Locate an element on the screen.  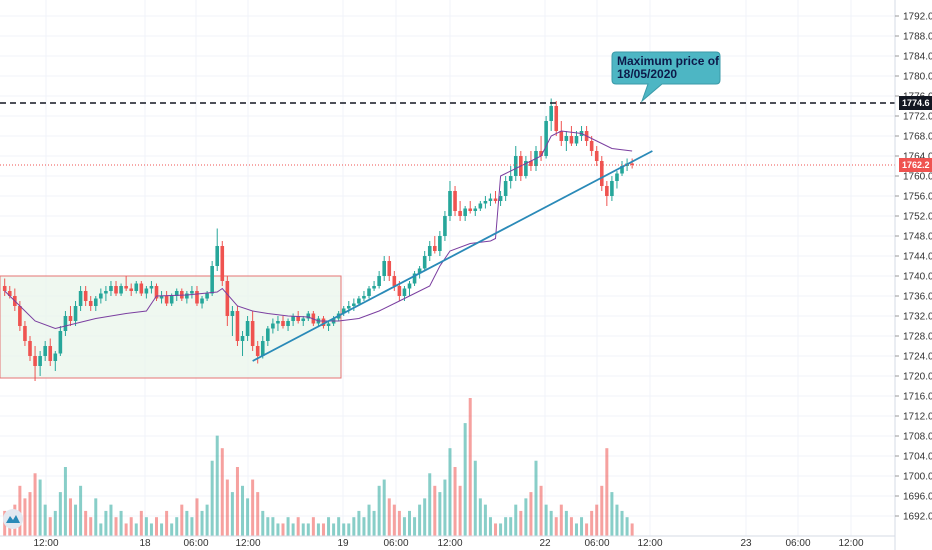
max-price-callout: Maximum price of 18/05/2020 is located at coordinates (666, 77).